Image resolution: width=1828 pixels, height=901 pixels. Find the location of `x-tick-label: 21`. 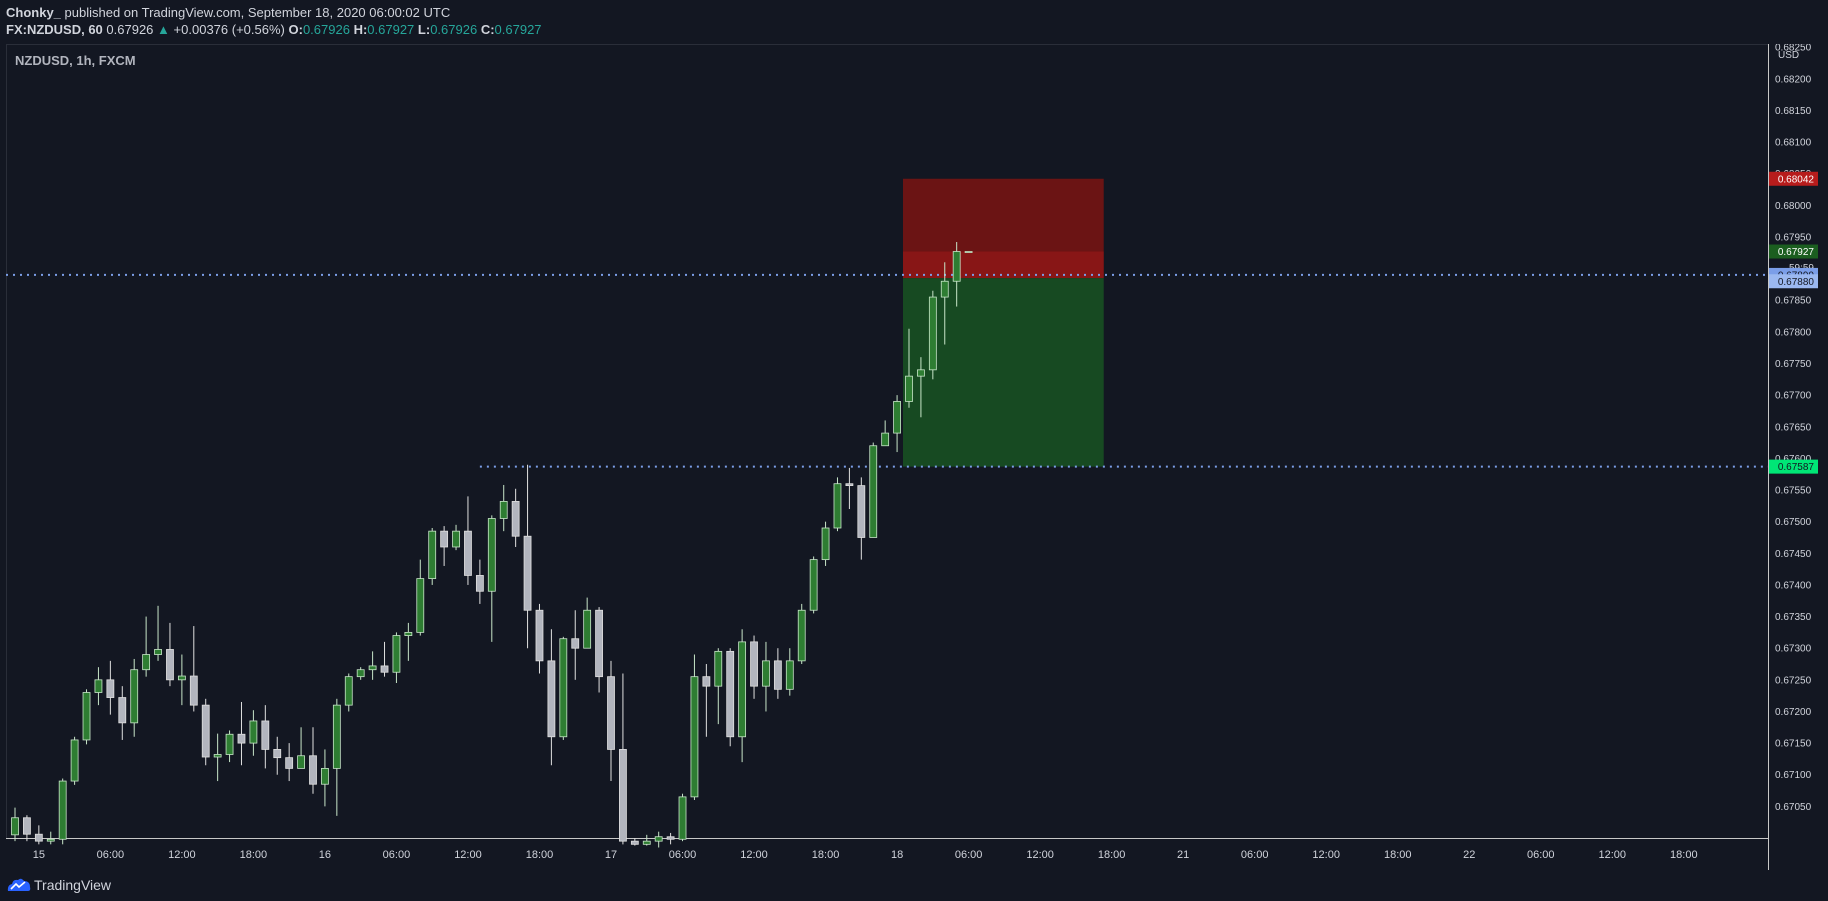

x-tick-label: 21 is located at coordinates (1183, 855).